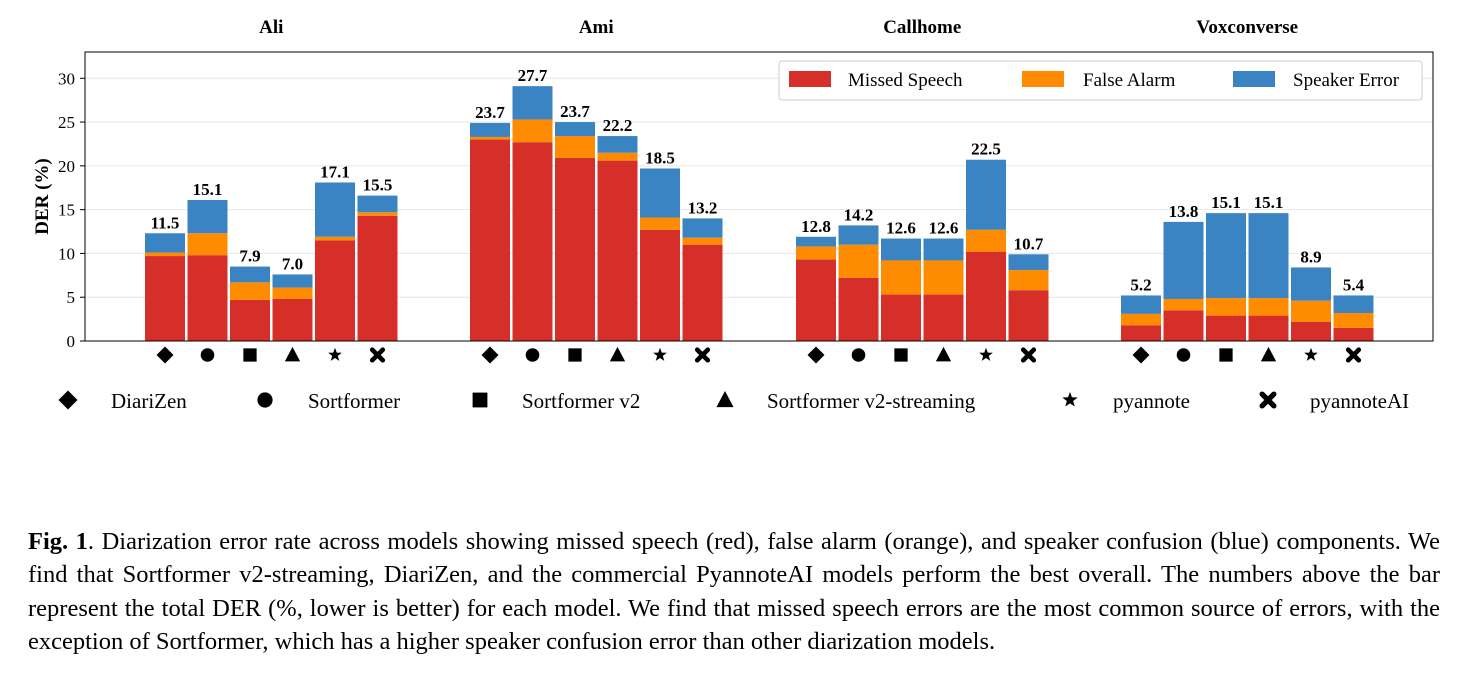 Image resolution: width=1460 pixels, height=676 pixels. Describe the element at coordinates (703, 207) in the screenshot. I see `bar-total-label: 13.2` at that location.